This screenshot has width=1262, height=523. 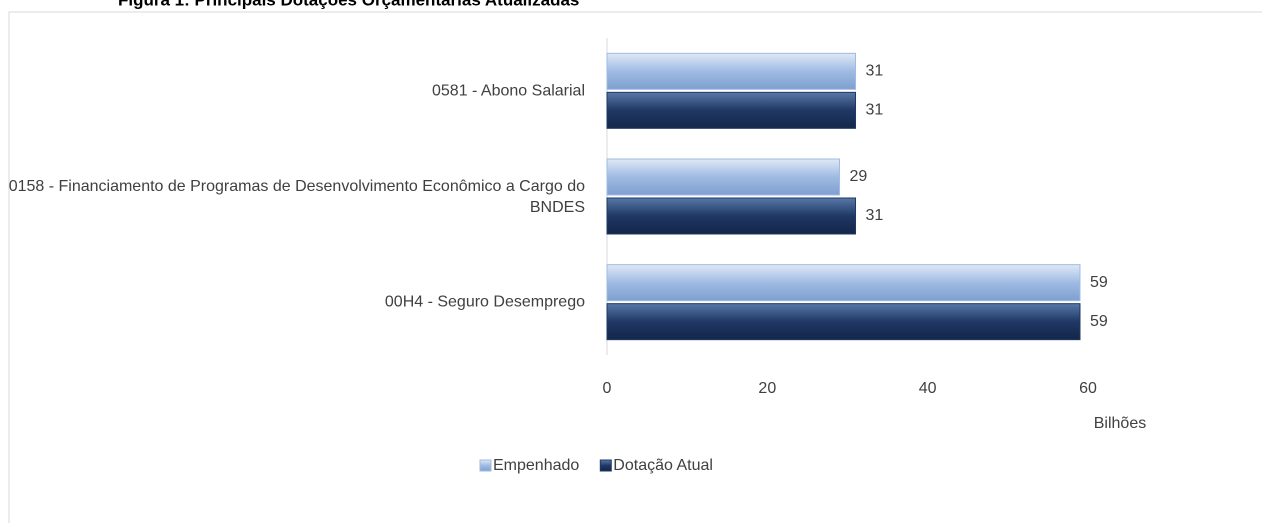 I want to click on x-tick-label: 0, so click(x=607, y=388).